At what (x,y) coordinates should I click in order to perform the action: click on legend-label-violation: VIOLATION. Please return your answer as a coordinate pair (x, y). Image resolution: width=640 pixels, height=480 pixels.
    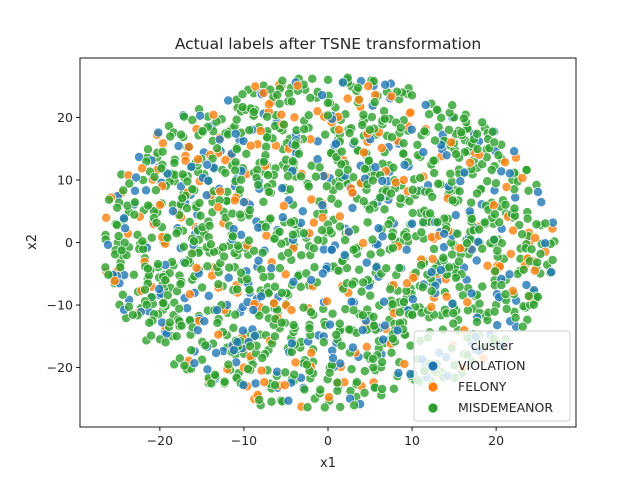
    Looking at the image, I should click on (491, 365).